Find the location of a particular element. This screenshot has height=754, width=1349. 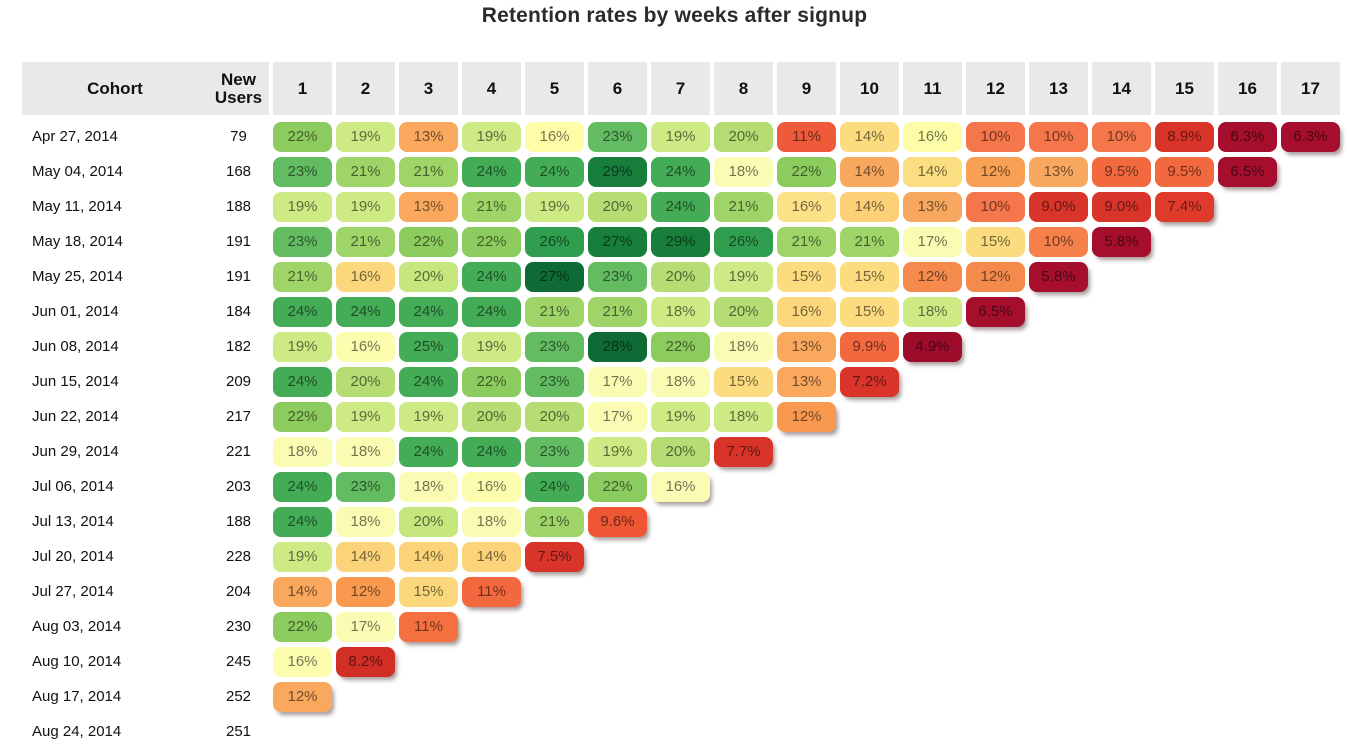

retention-cell: 6.3% is located at coordinates (1310, 136).